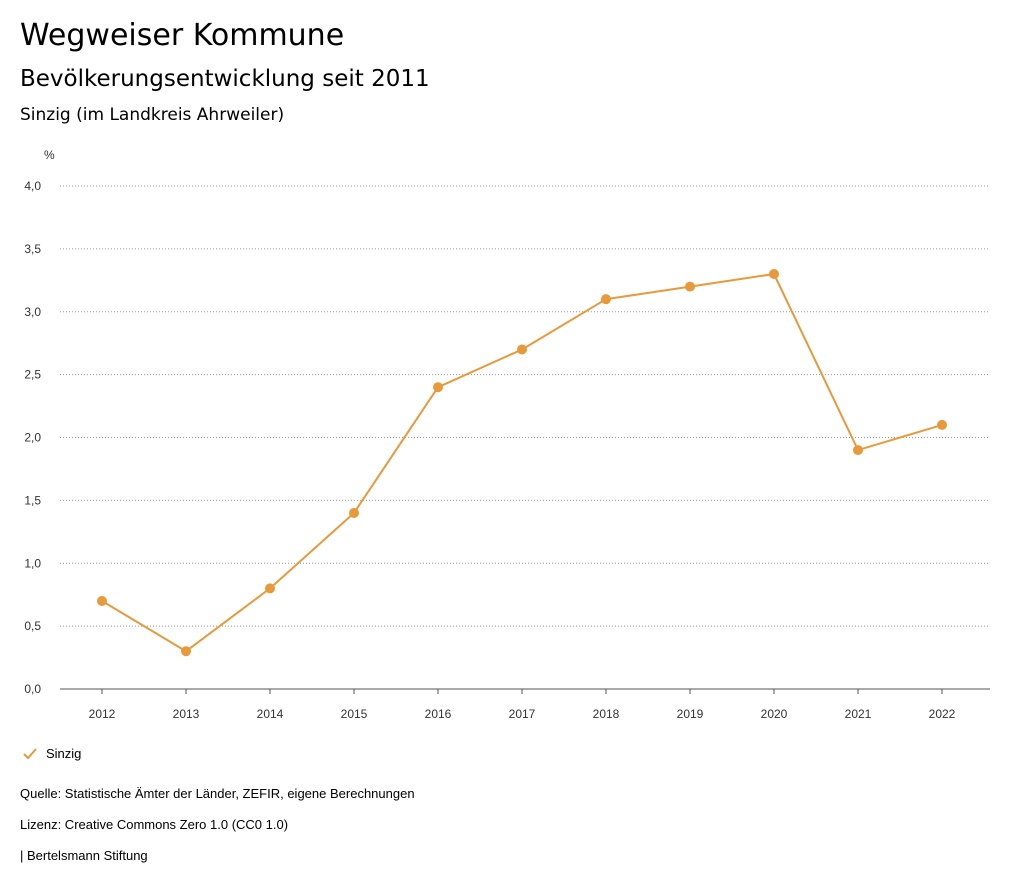  I want to click on x-tick-label: 2015, so click(354, 714).